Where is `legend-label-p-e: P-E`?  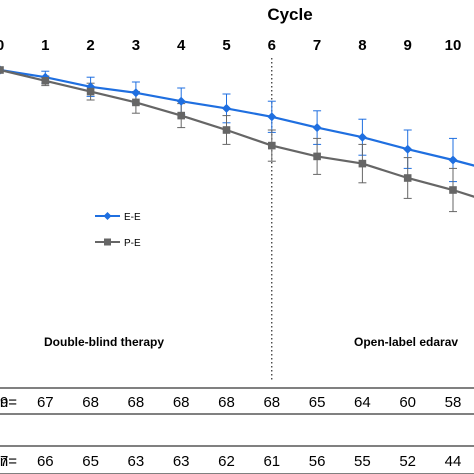 legend-label-p-e: P-E is located at coordinates (132, 243).